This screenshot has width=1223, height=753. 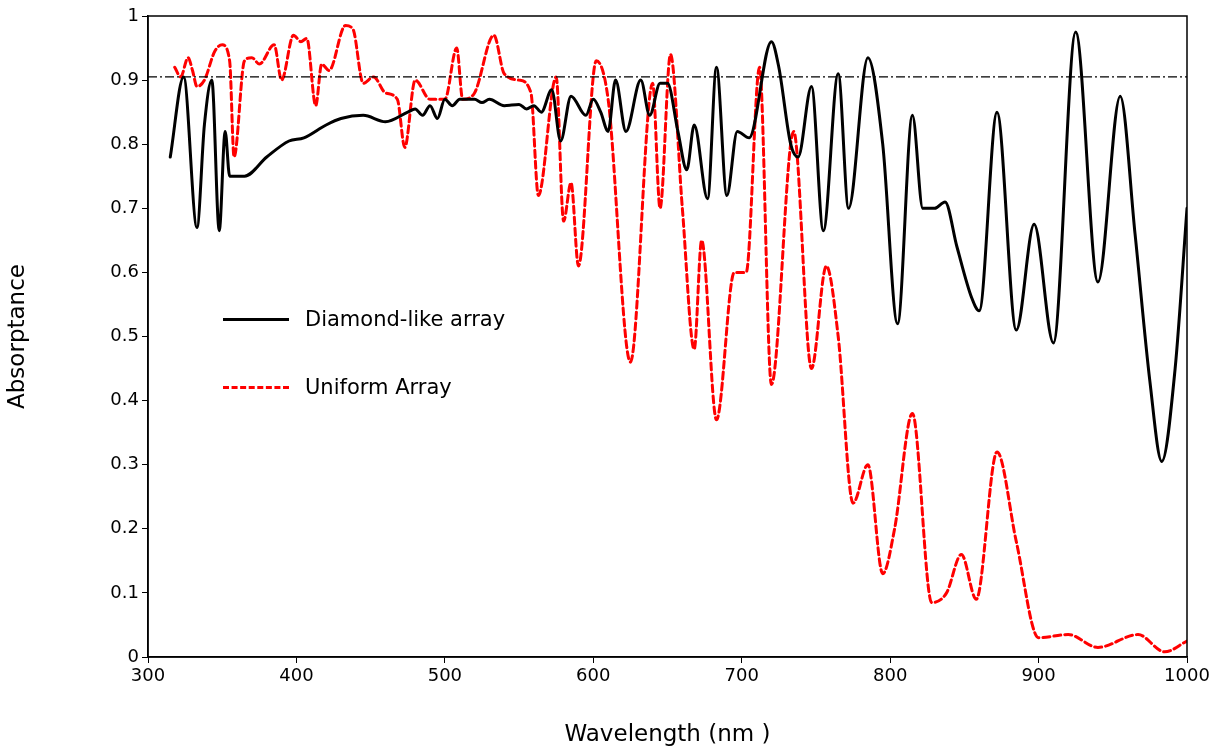 What do you see at coordinates (124, 78) in the screenshot?
I see `y-tick-label: 0.9` at bounding box center [124, 78].